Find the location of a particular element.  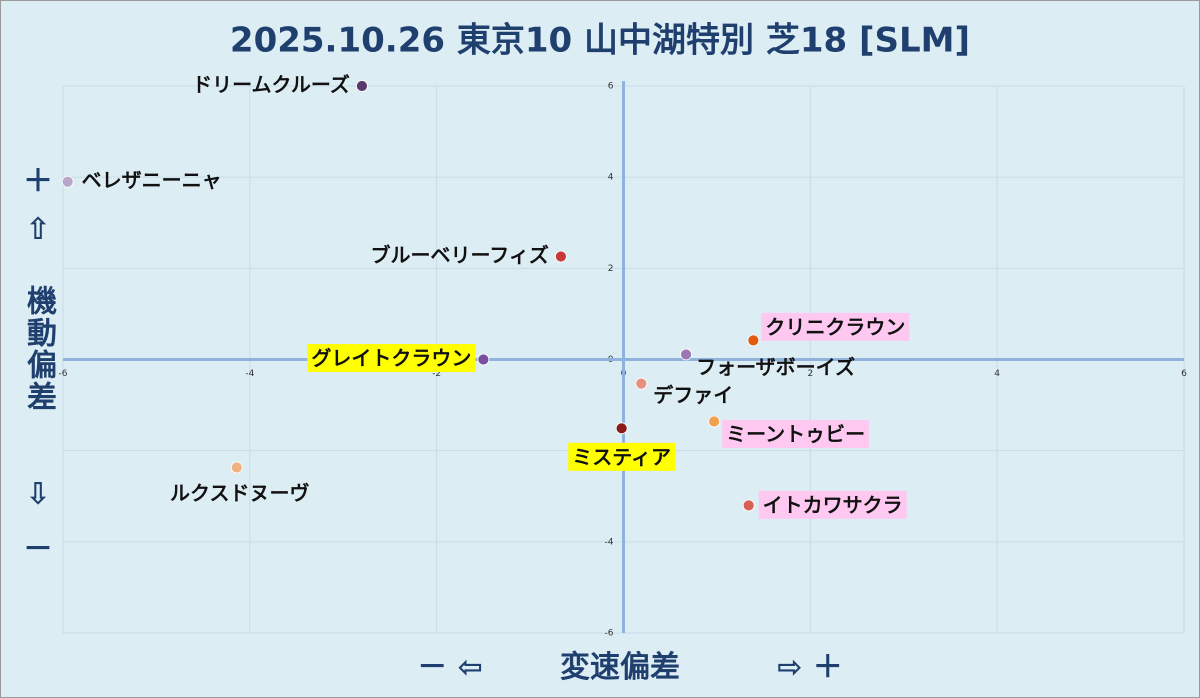

point-group: ベレザニーニャ is located at coordinates (141, 180).